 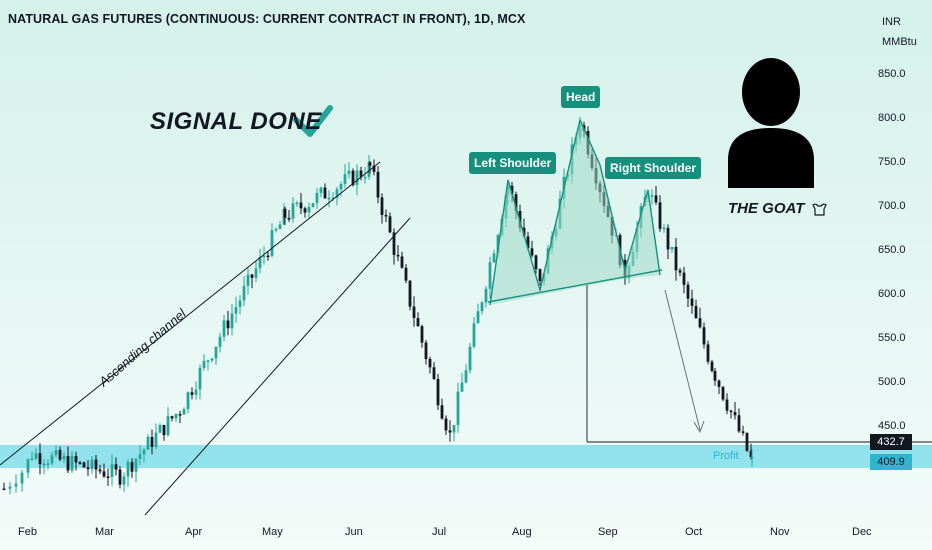 What do you see at coordinates (272, 532) in the screenshot?
I see `x-tick-label: May` at bounding box center [272, 532].